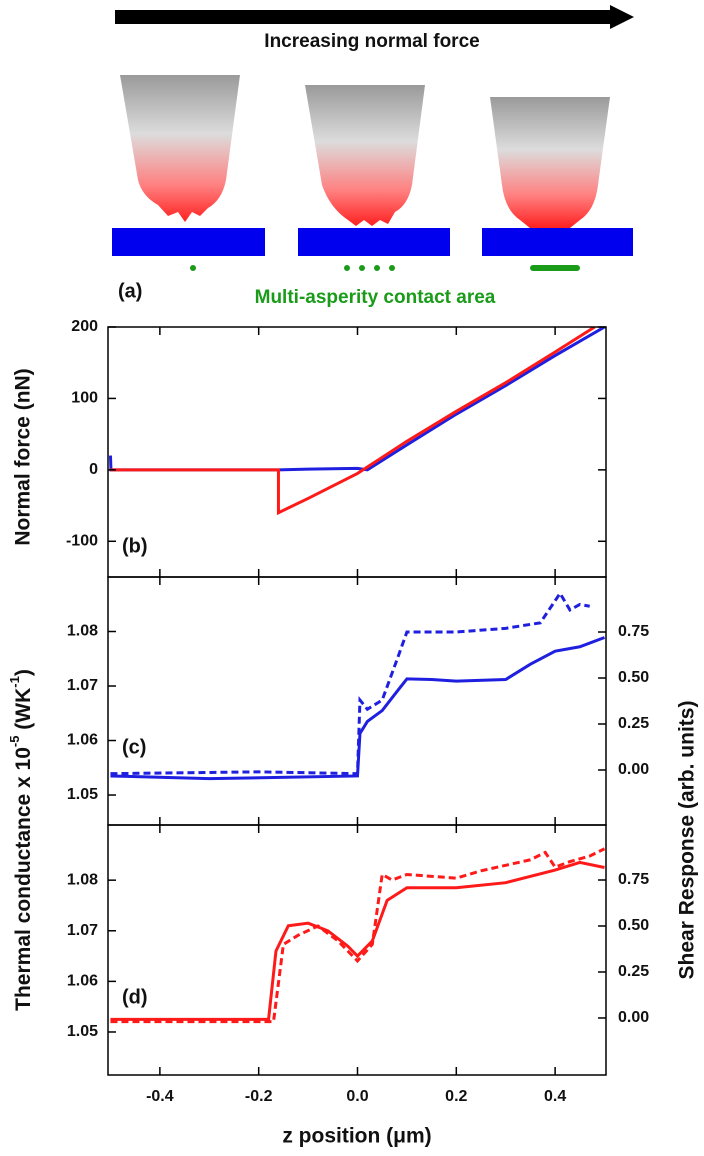 The image size is (704, 1156). I want to click on x-tick-label: -0.2, so click(259, 1096).